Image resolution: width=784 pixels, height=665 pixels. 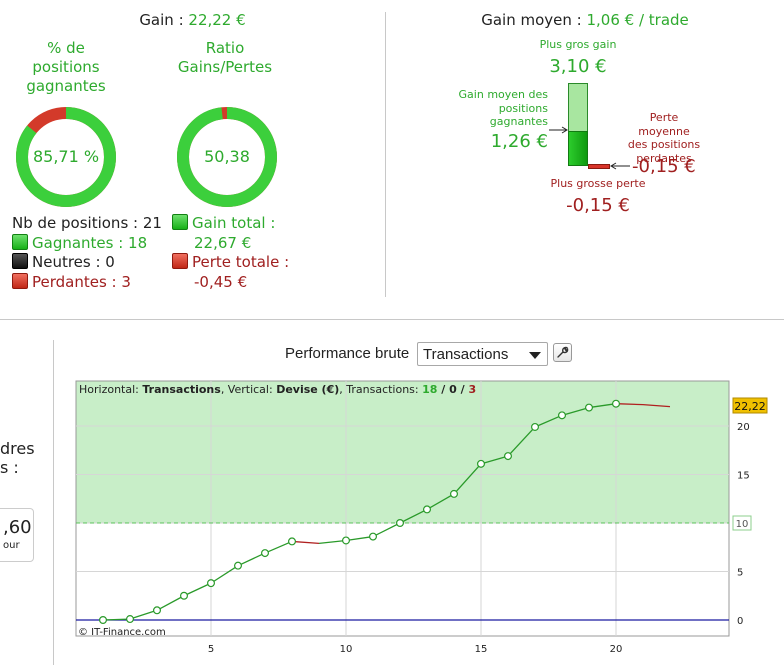 What do you see at coordinates (443, 389) in the screenshot?
I see `chart-header-sep: /` at bounding box center [443, 389].